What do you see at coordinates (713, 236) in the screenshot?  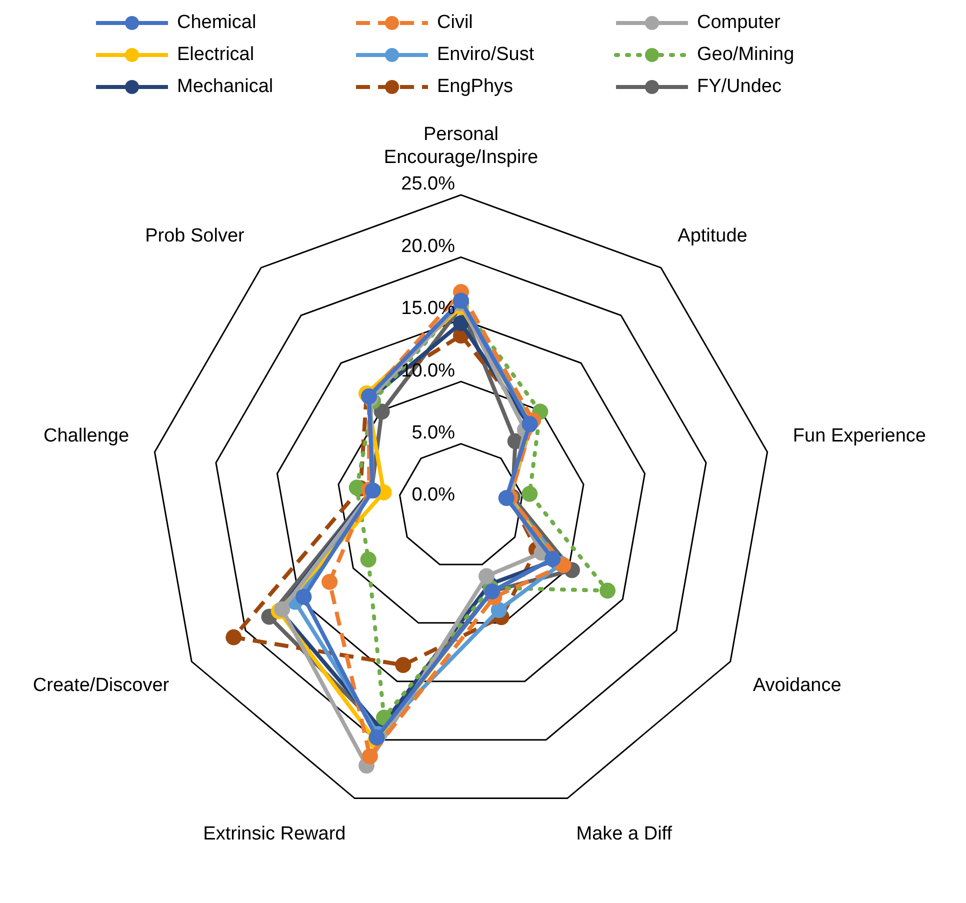 I see `spoke-label: Aptitude` at bounding box center [713, 236].